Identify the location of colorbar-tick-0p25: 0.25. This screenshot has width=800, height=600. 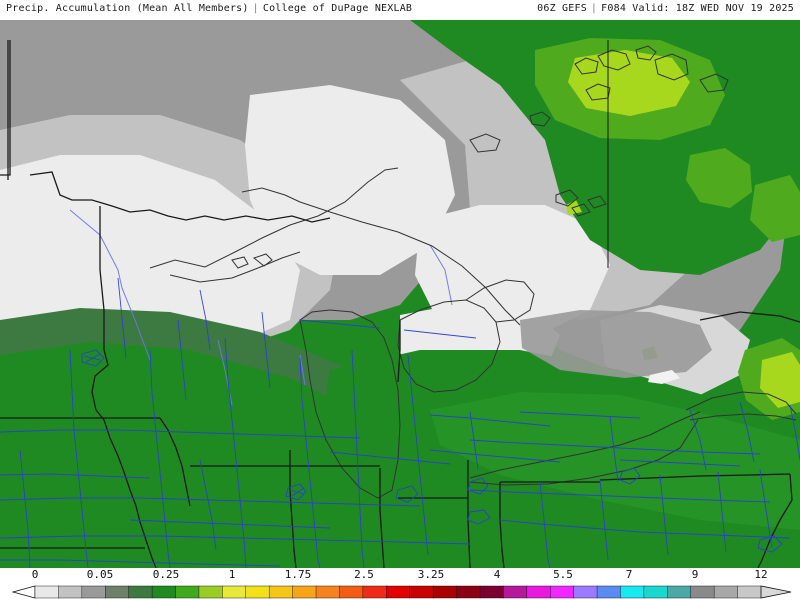
(166, 574).